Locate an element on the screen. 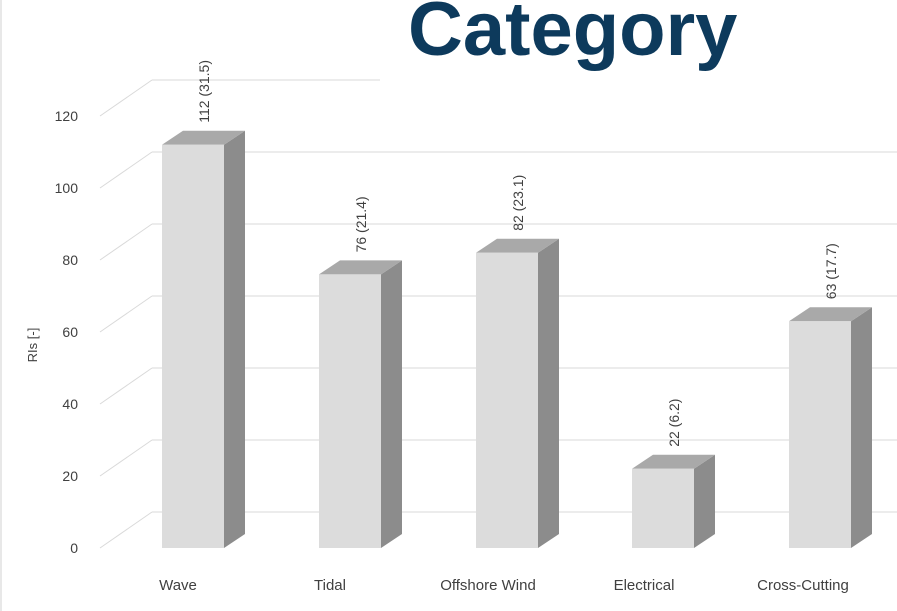 Image resolution: width=897 pixels, height=611 pixels. y-tick-label: 120 is located at coordinates (67, 116).